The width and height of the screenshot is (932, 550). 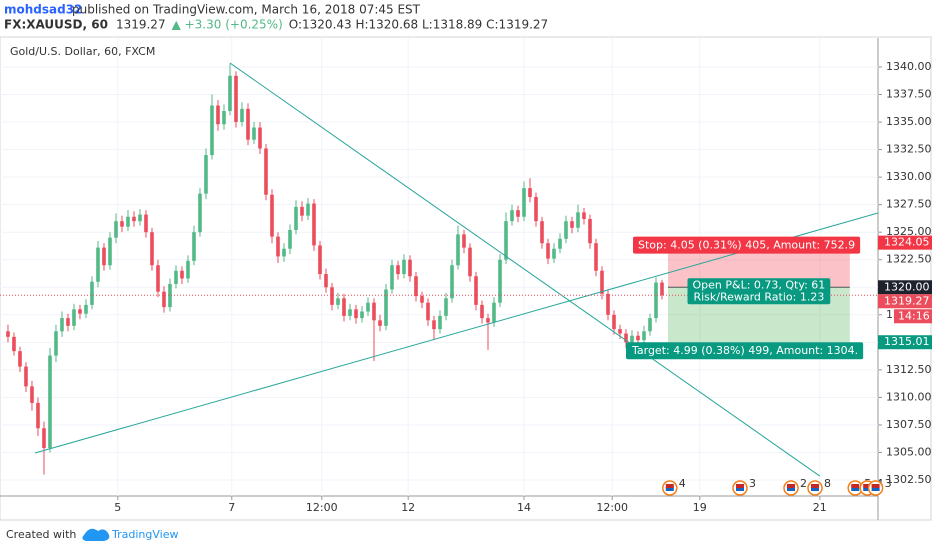 I want to click on price-tag-label: 1320.00, so click(x=907, y=286).